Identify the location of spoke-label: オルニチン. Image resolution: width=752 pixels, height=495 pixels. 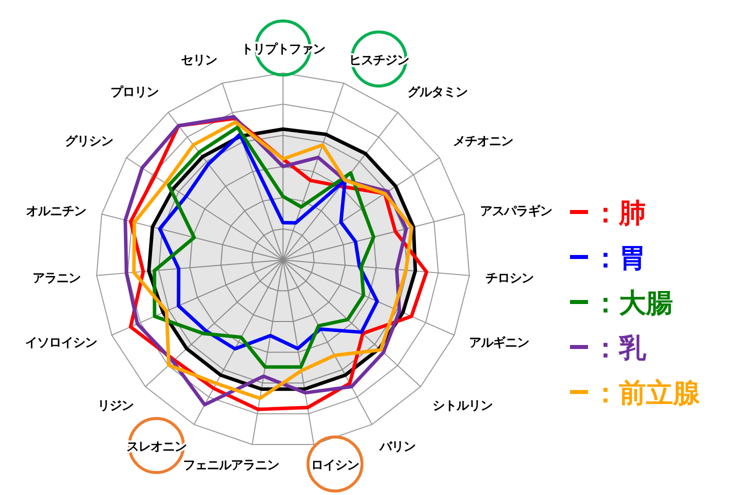
(57, 210).